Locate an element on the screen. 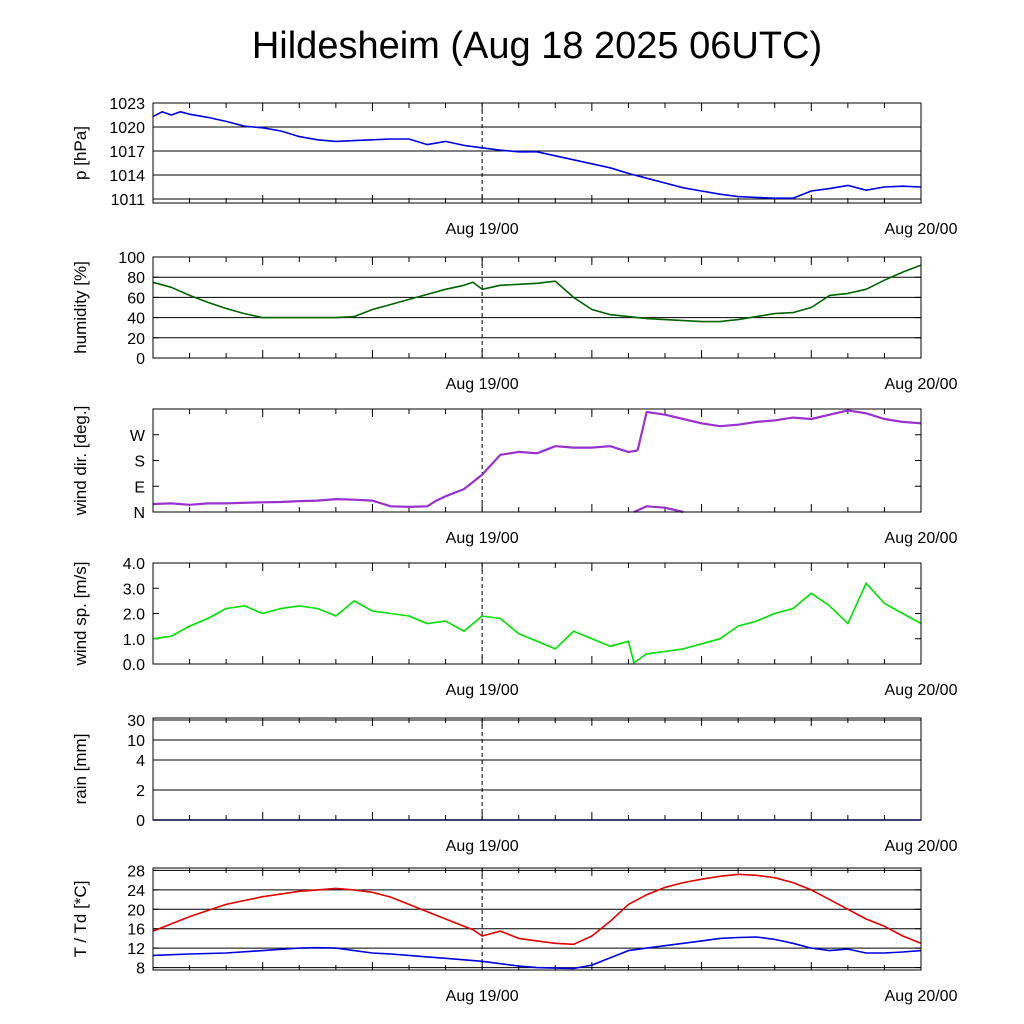 The height and width of the screenshot is (1024, 1024). y-tick-label: 1023 is located at coordinates (127, 104).